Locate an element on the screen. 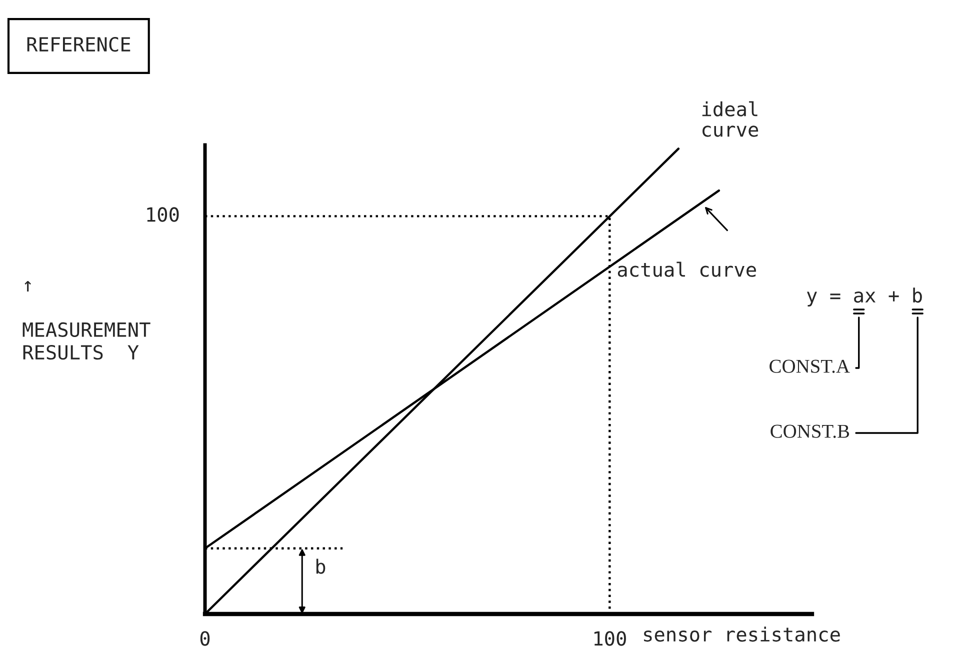 Image resolution: width=958 pixels, height=662 pixels. annotation: y = ax + b is located at coordinates (864, 297).